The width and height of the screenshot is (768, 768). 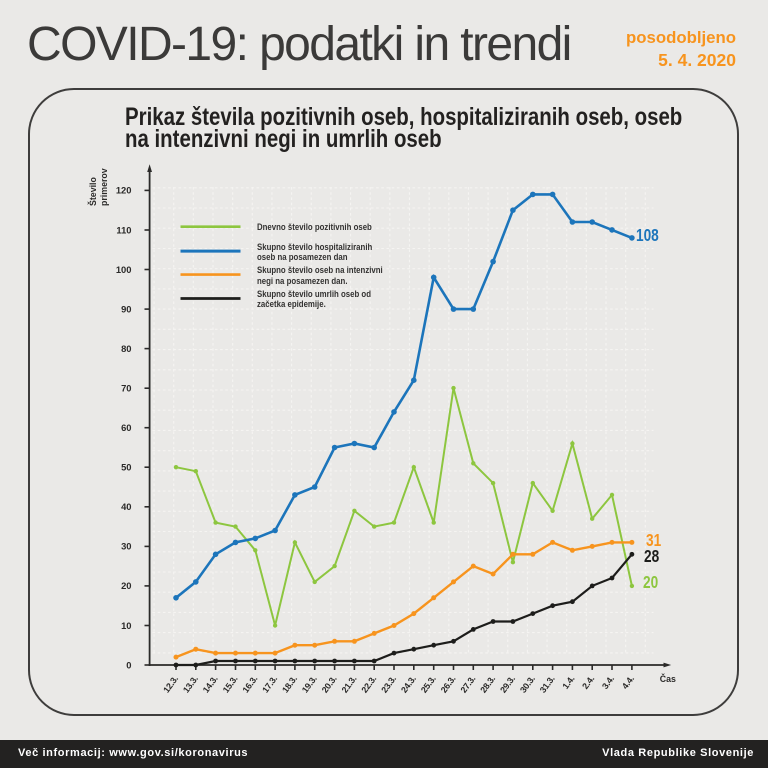 I want to click on svg-text: 4.4., so click(x=628, y=682).